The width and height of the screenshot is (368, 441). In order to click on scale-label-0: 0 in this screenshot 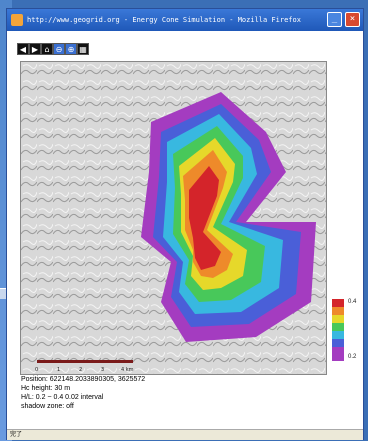, I will do `click(36, 370)`.